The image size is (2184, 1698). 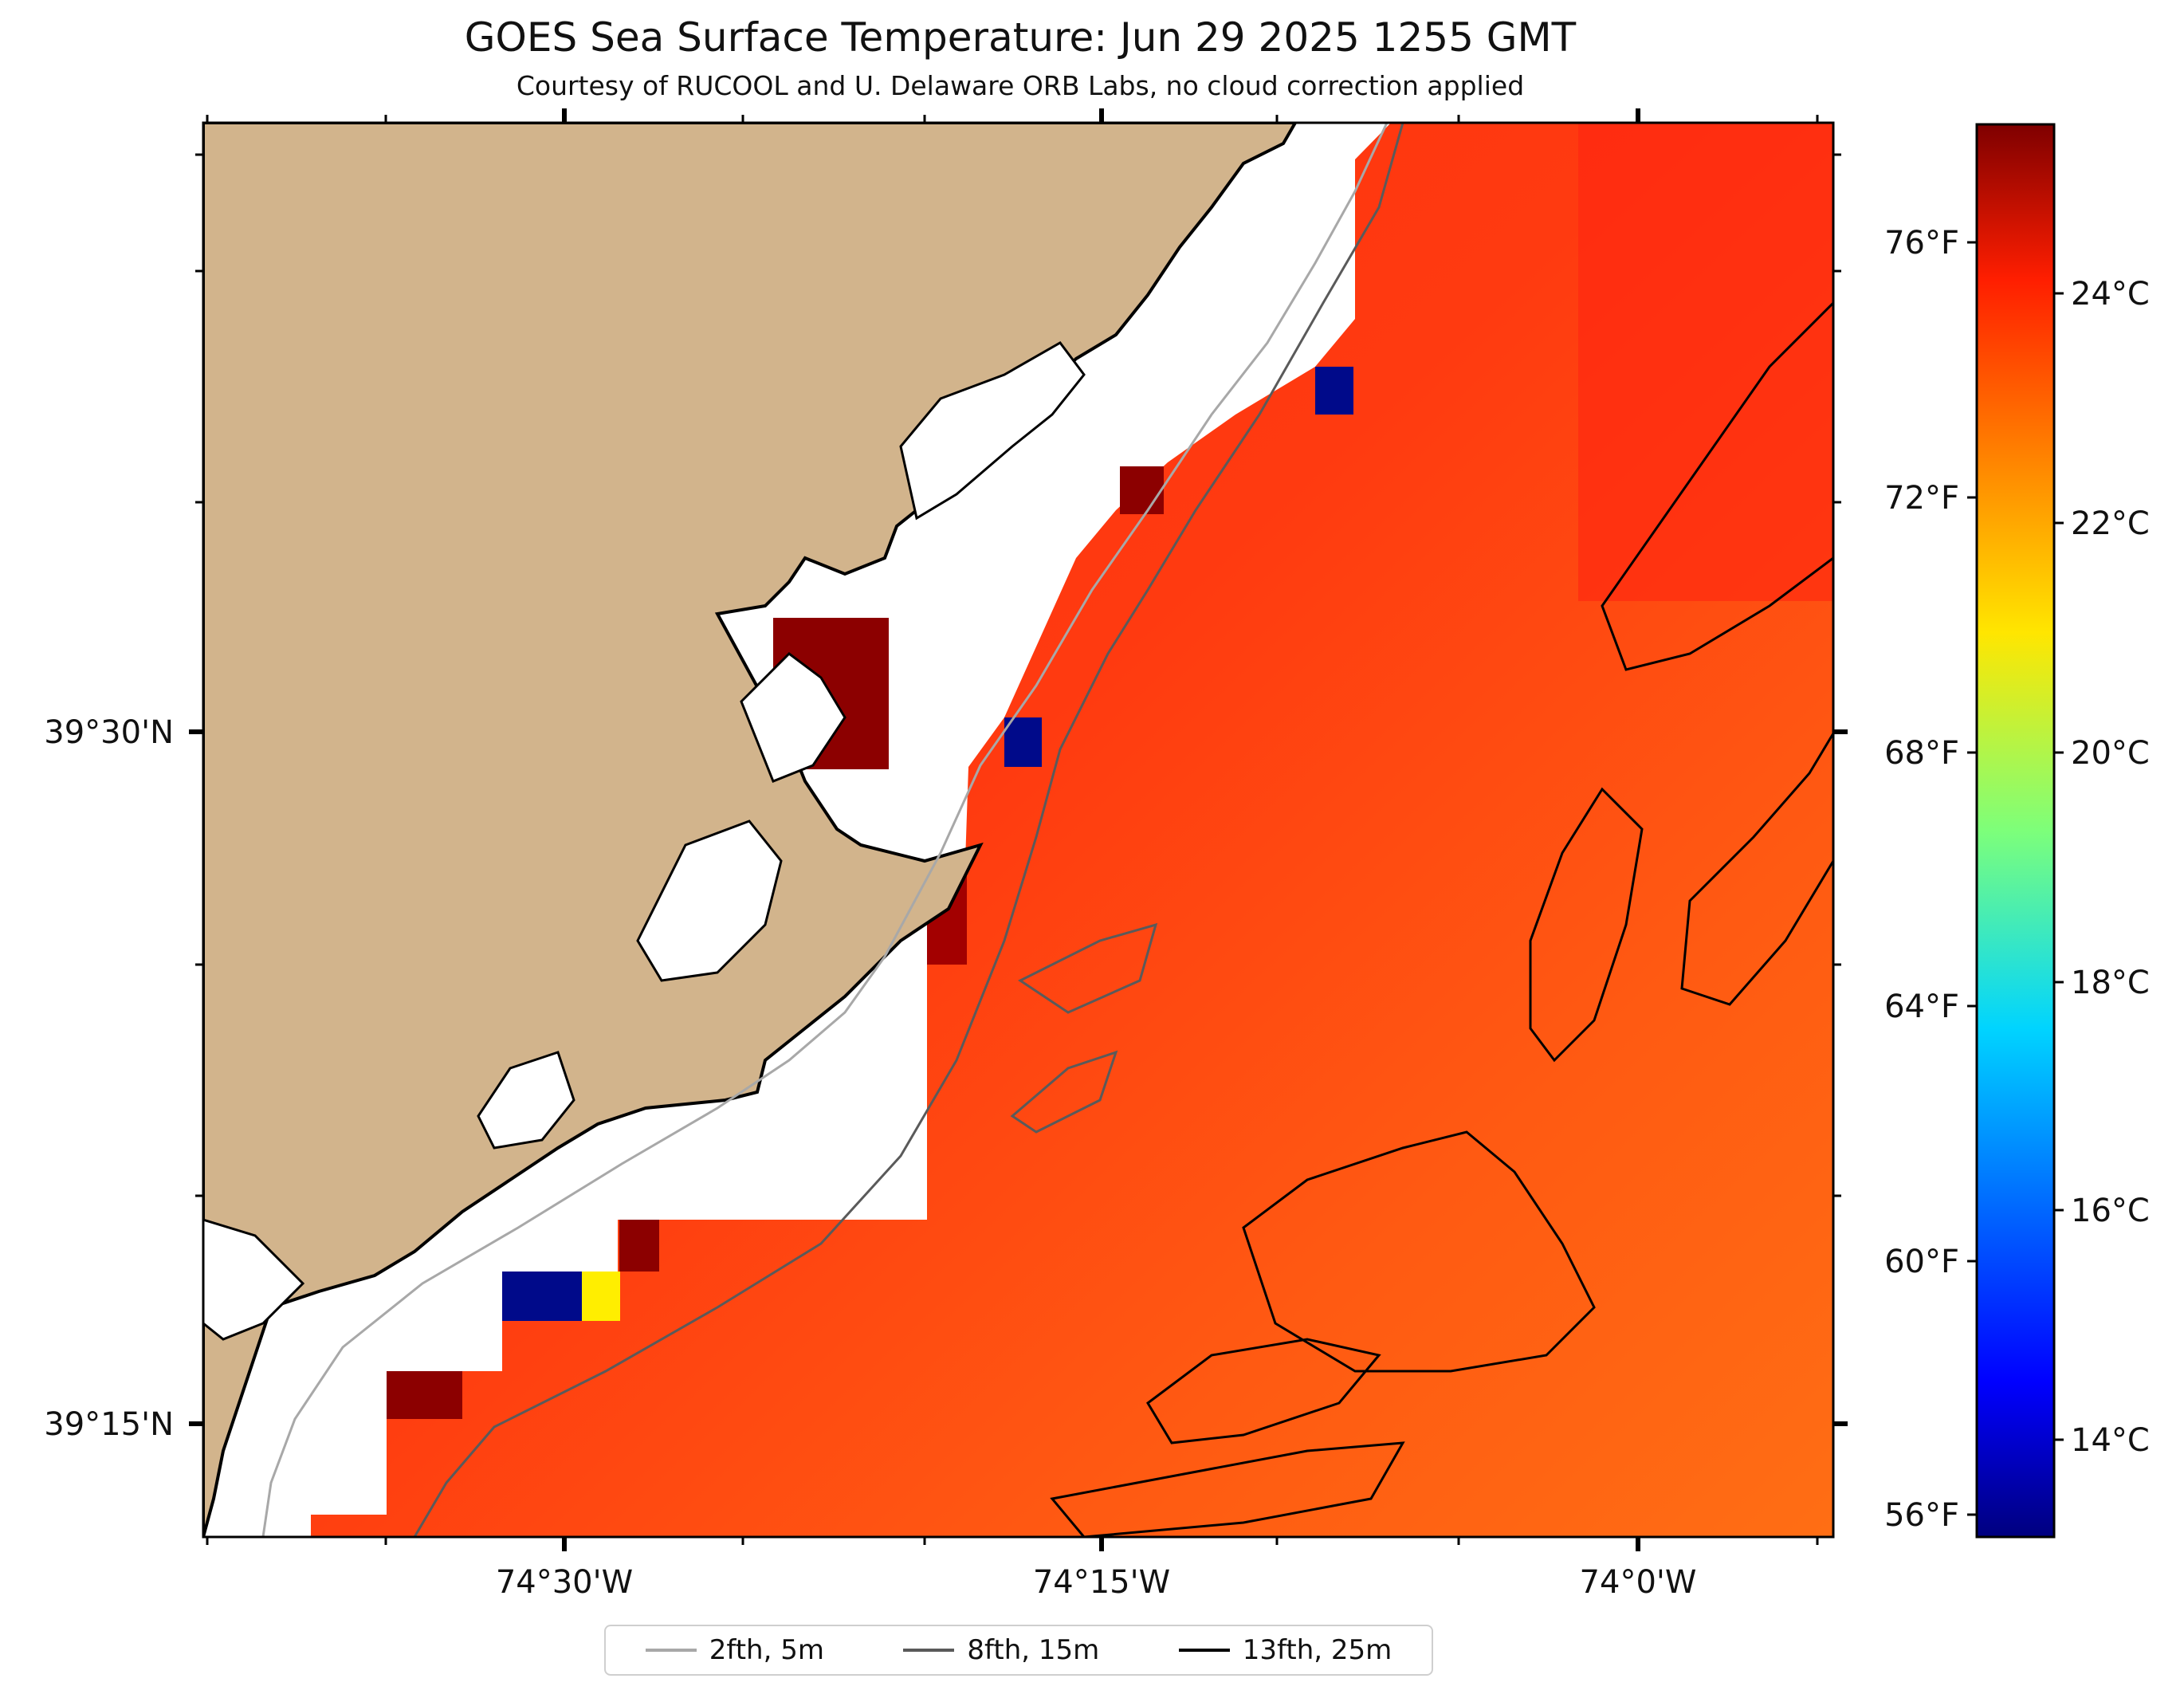 I want to click on colorbar-celsius-label: 20°C, so click(x=2110, y=753).